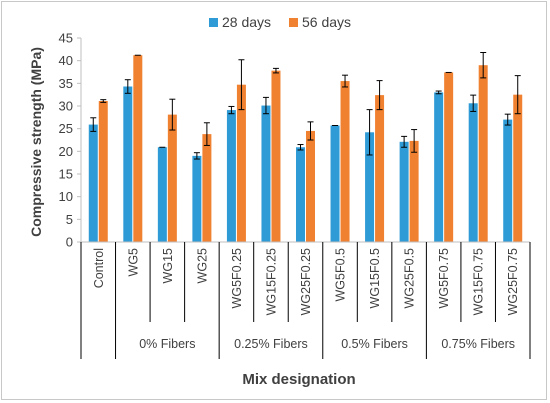  Describe the element at coordinates (375, 278) in the screenshot. I see `x-tick-label: WG15F0.5` at that location.